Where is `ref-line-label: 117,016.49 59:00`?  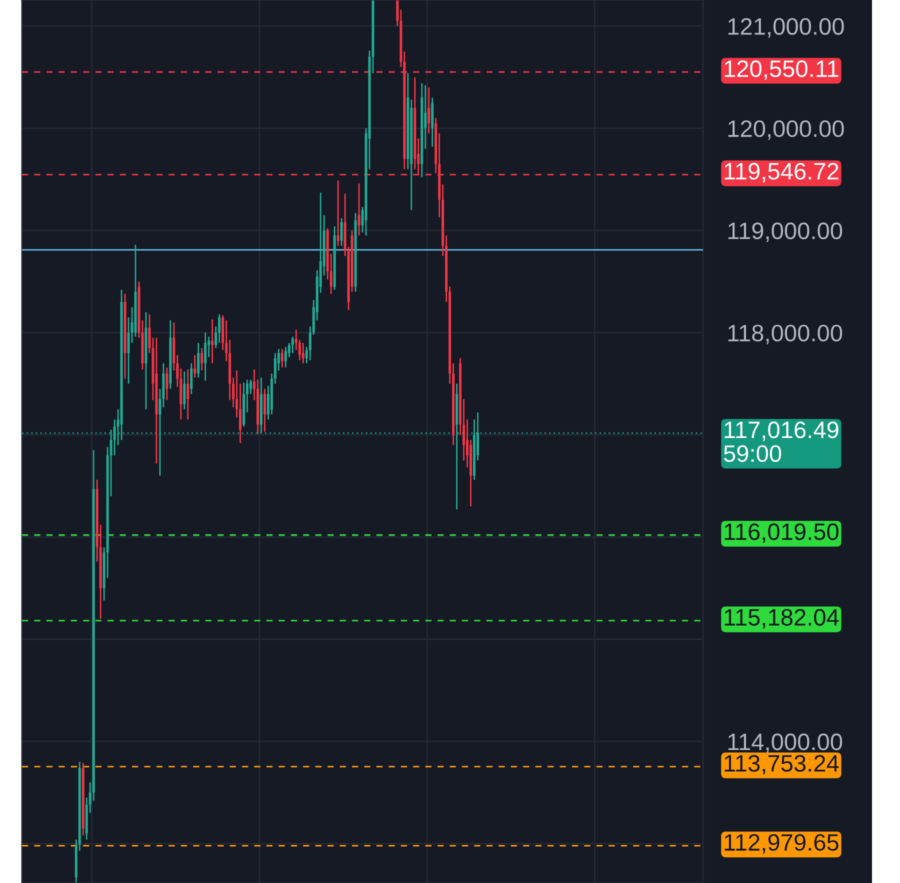
ref-line-label: 117,016.49 59:00 is located at coordinates (781, 442).